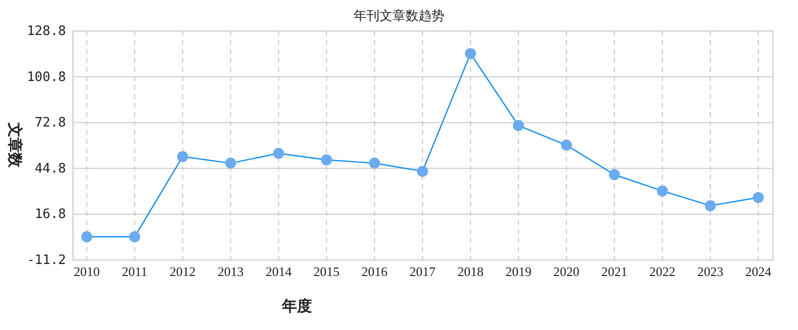 This screenshot has width=798, height=330. Describe the element at coordinates (423, 271) in the screenshot. I see `x-tick-label: 2017` at that location.